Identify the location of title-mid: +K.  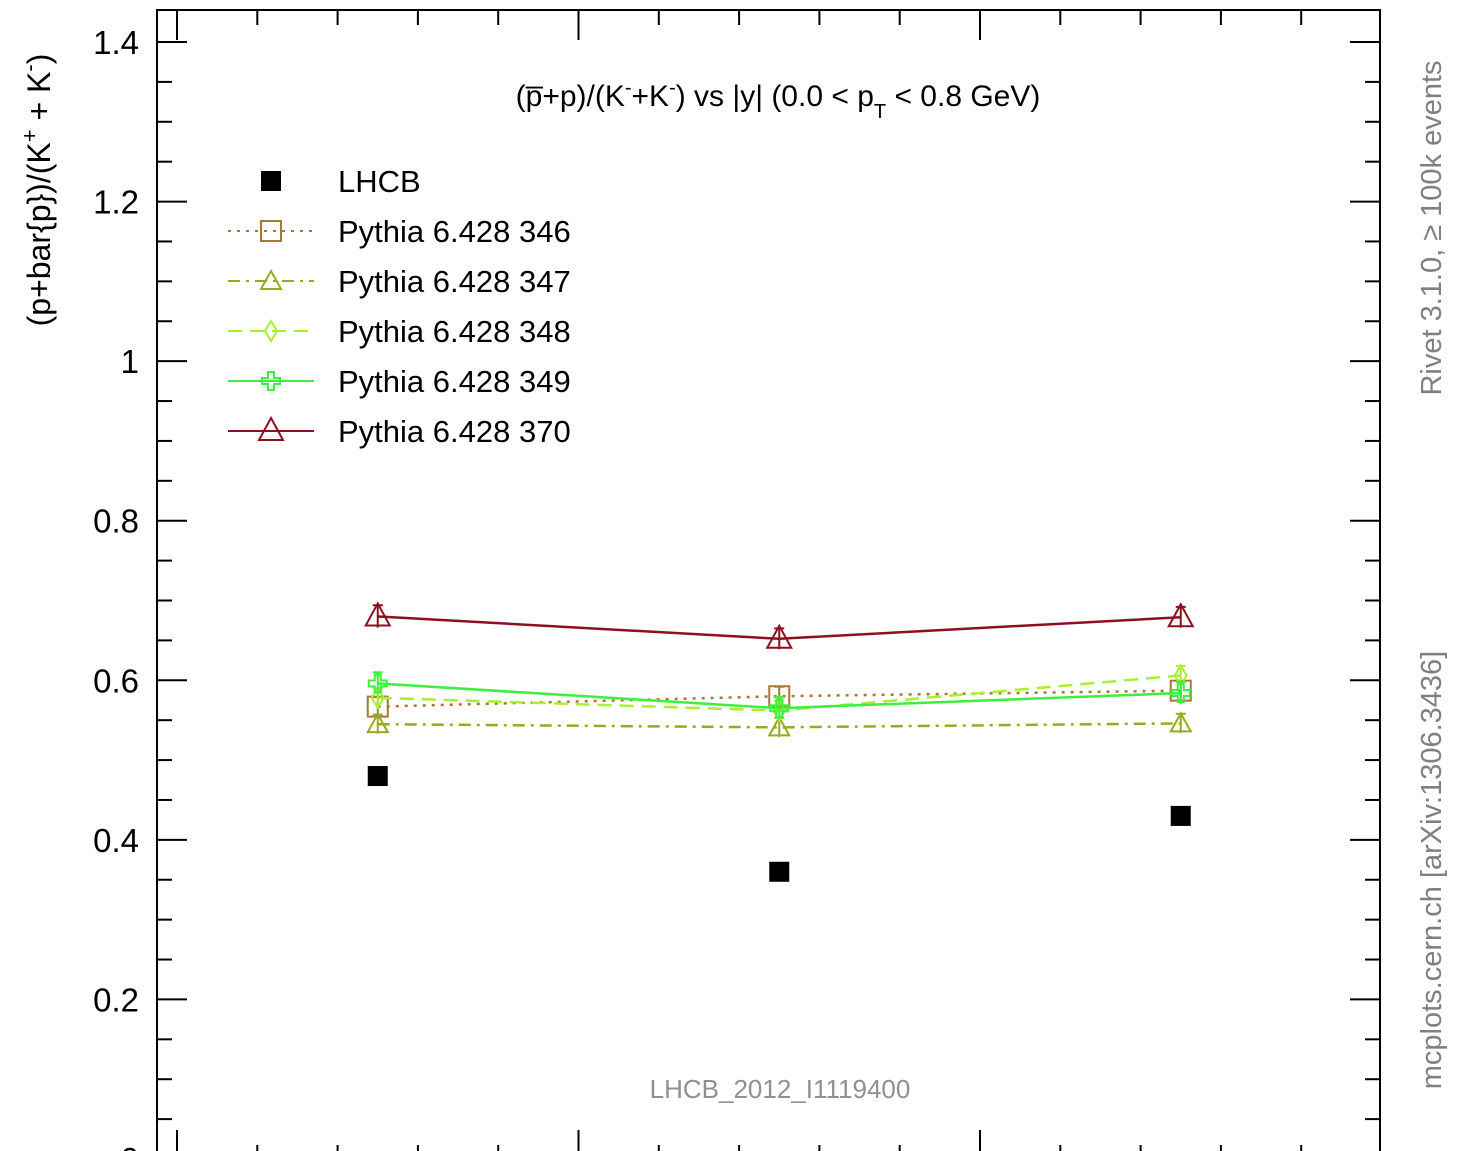
(651, 96).